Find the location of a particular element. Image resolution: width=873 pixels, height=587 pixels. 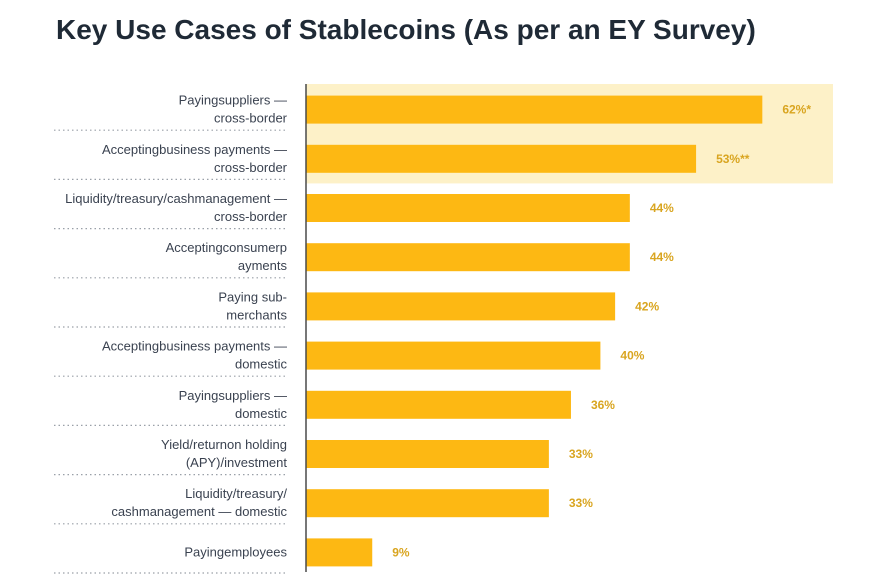

category-label-line: Payingemployees is located at coordinates (235, 551).